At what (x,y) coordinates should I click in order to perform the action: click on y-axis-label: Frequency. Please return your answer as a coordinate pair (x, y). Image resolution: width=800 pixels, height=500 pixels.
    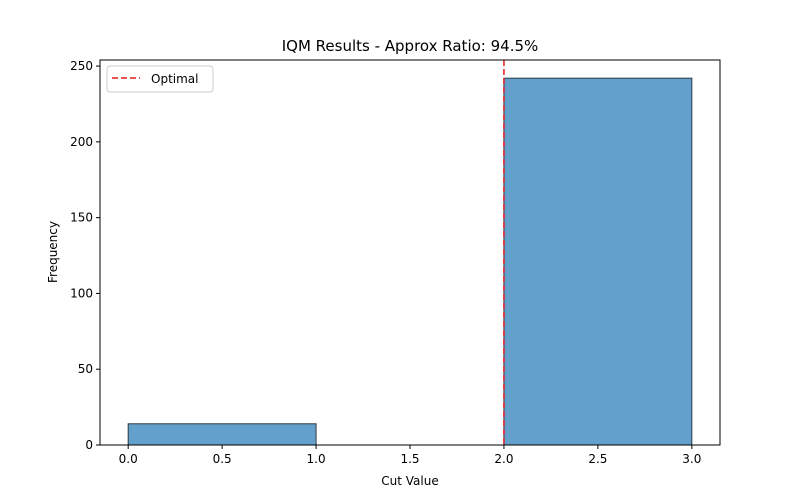
    Looking at the image, I should click on (53, 252).